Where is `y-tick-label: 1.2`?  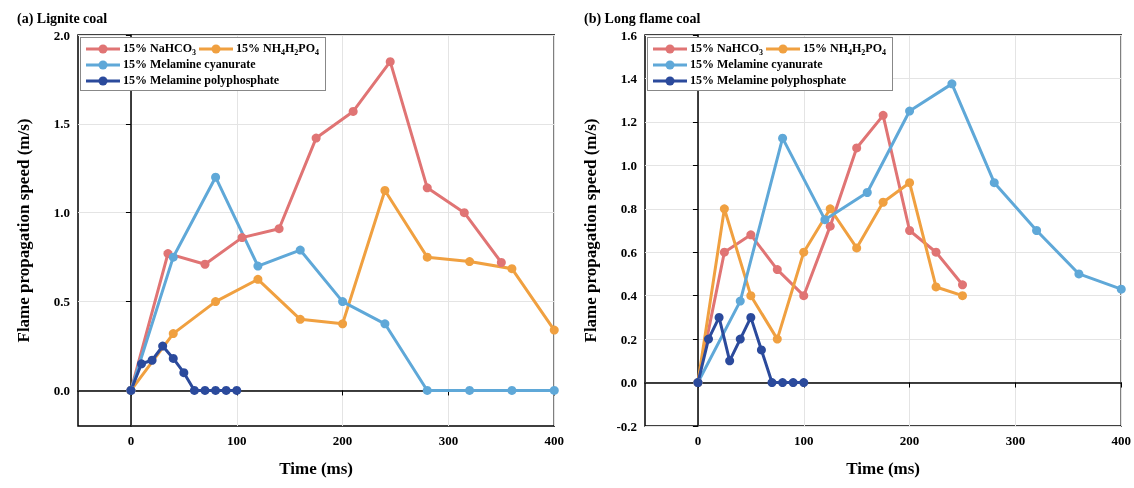 y-tick-label: 1.2 is located at coordinates (628, 122).